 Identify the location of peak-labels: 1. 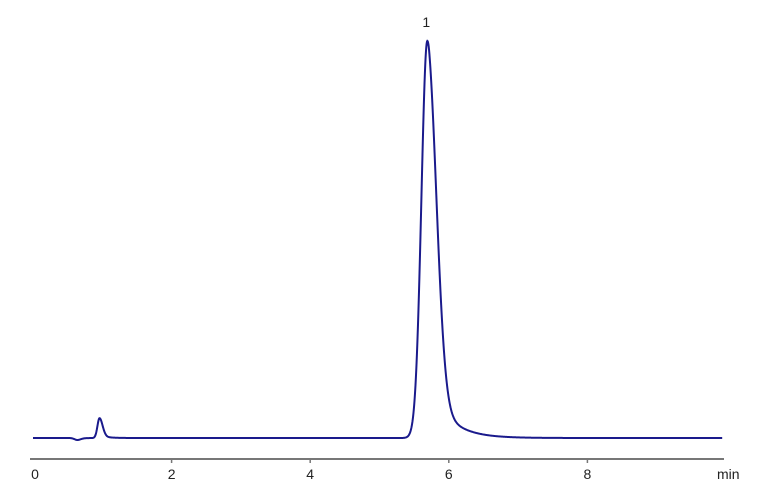
(426, 22).